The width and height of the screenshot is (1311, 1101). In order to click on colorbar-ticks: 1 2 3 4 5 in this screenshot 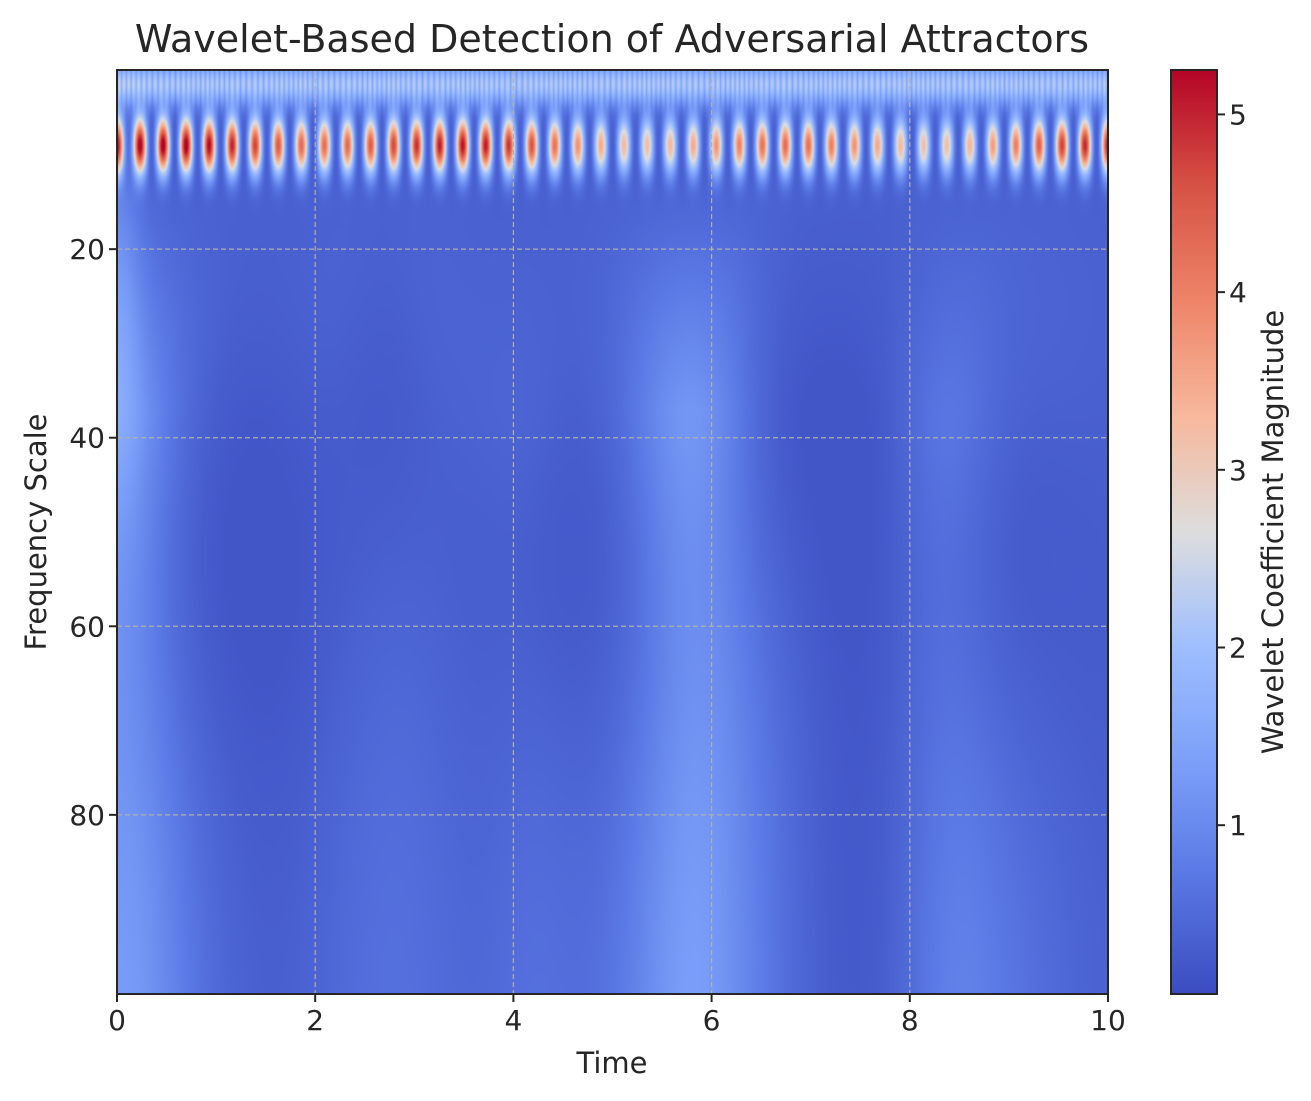, I will do `click(1232, 470)`.